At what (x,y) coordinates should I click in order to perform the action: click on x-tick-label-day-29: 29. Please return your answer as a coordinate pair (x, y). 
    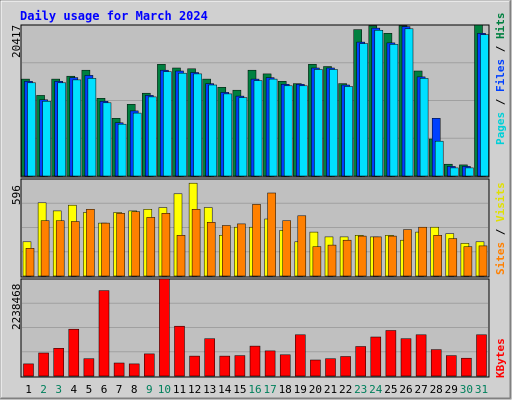
    Looking at the image, I should click on (451, 389).